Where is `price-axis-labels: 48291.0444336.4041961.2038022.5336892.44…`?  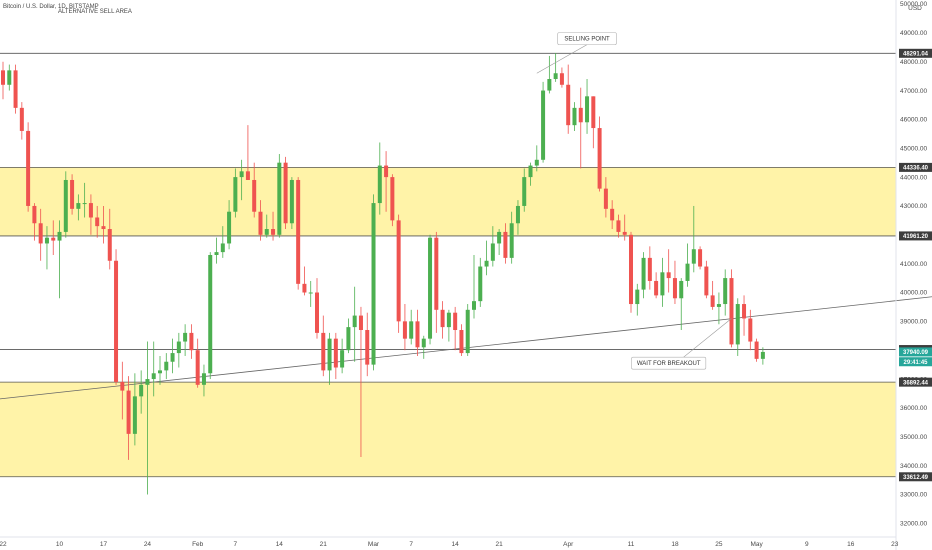 price-axis-labels: 48291.0444336.4041961.2038022.5336892.44… is located at coordinates (915, 265).